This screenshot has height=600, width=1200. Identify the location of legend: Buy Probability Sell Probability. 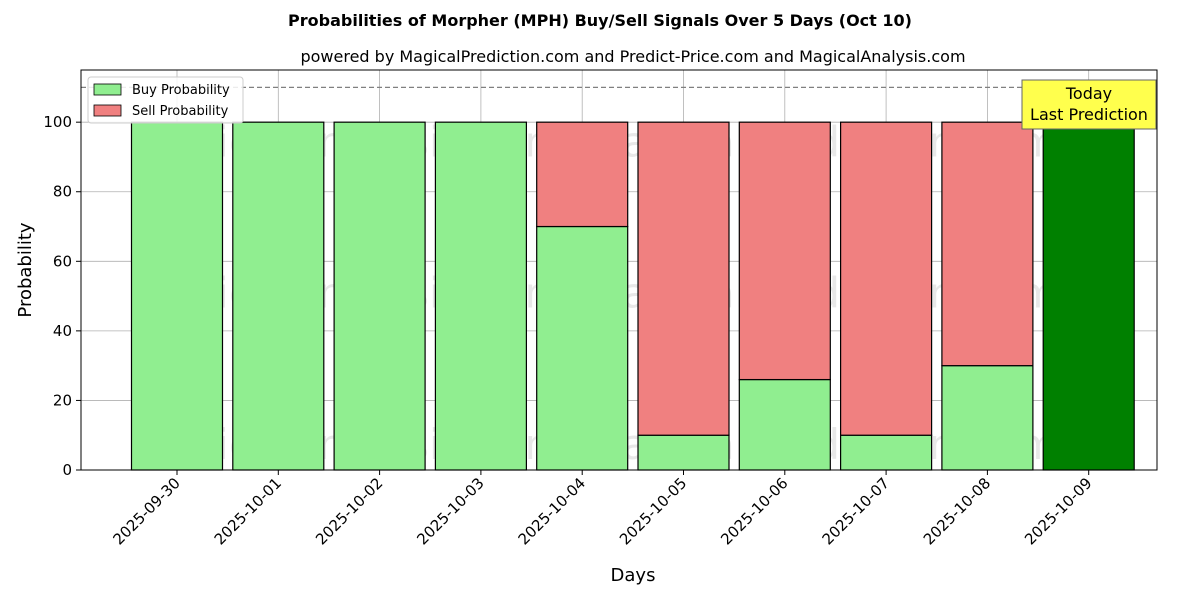
(165, 100).